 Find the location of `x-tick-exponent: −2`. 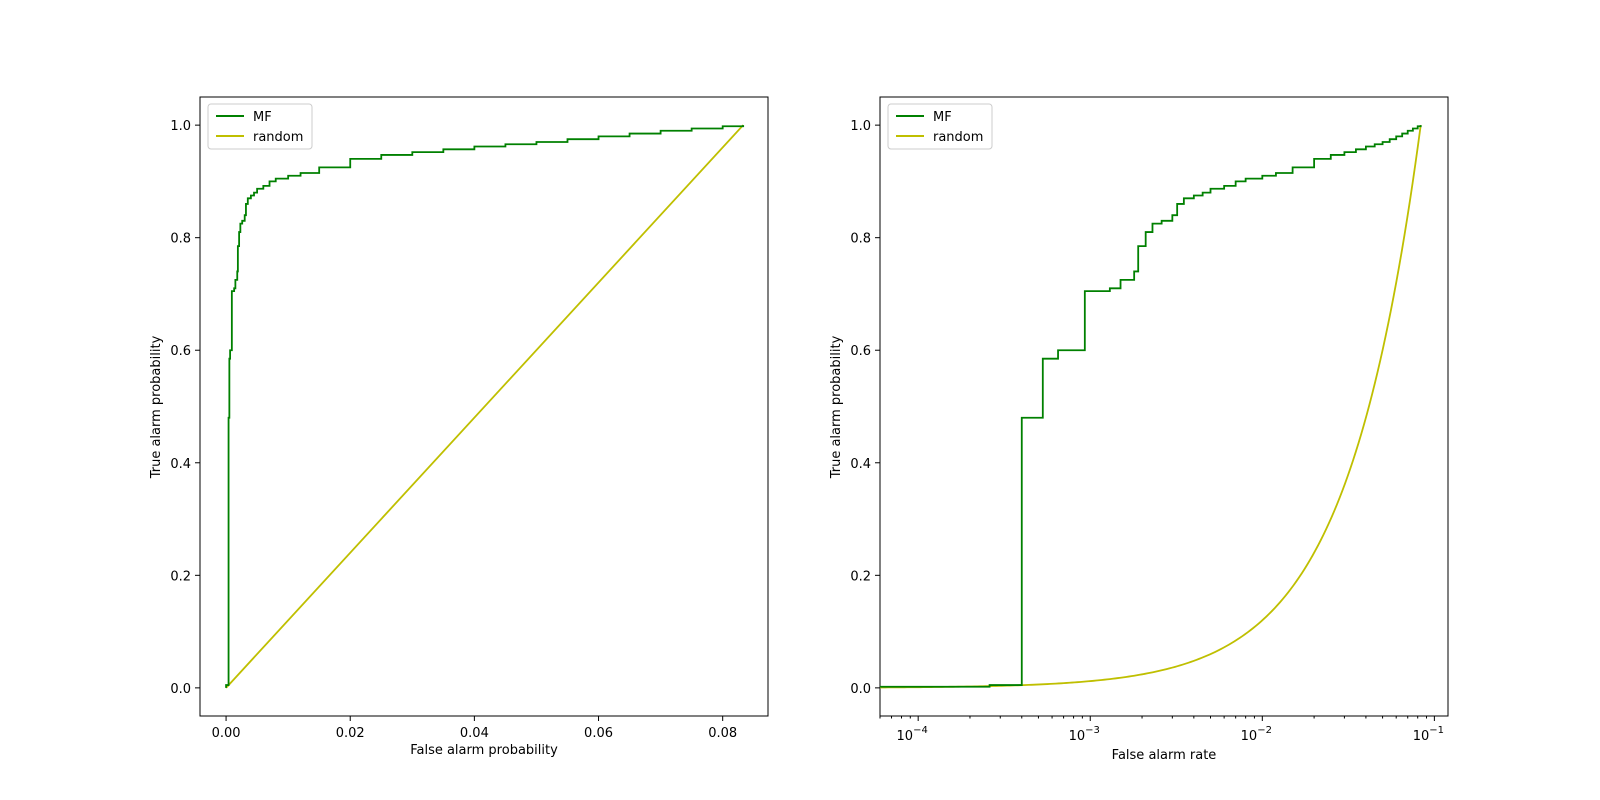

x-tick-exponent: −2 is located at coordinates (1264, 730).